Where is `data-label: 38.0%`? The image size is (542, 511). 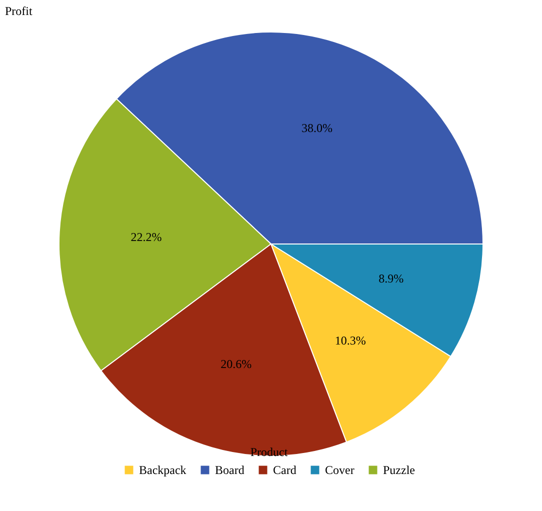
data-label: 38.0% is located at coordinates (317, 127).